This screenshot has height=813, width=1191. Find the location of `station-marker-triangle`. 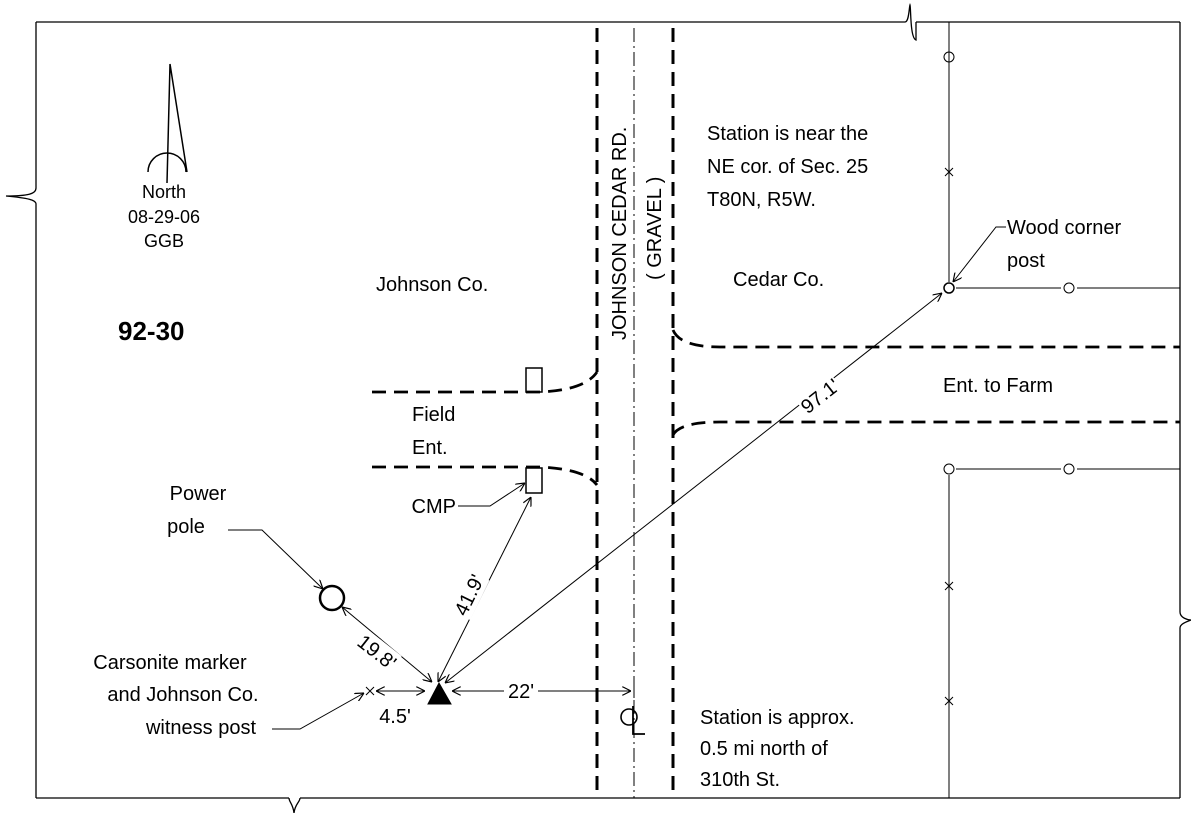

station-marker-triangle is located at coordinates (439, 693).